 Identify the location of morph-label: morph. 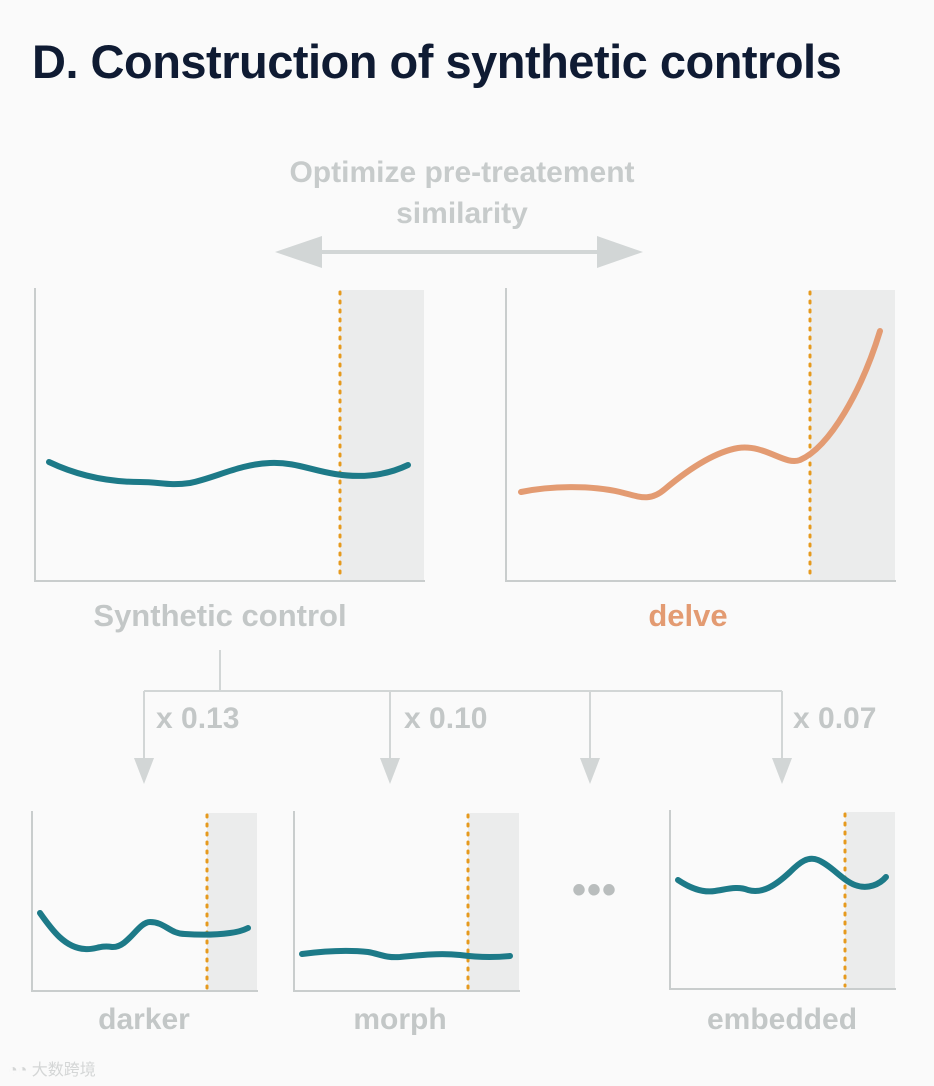
(400, 1019).